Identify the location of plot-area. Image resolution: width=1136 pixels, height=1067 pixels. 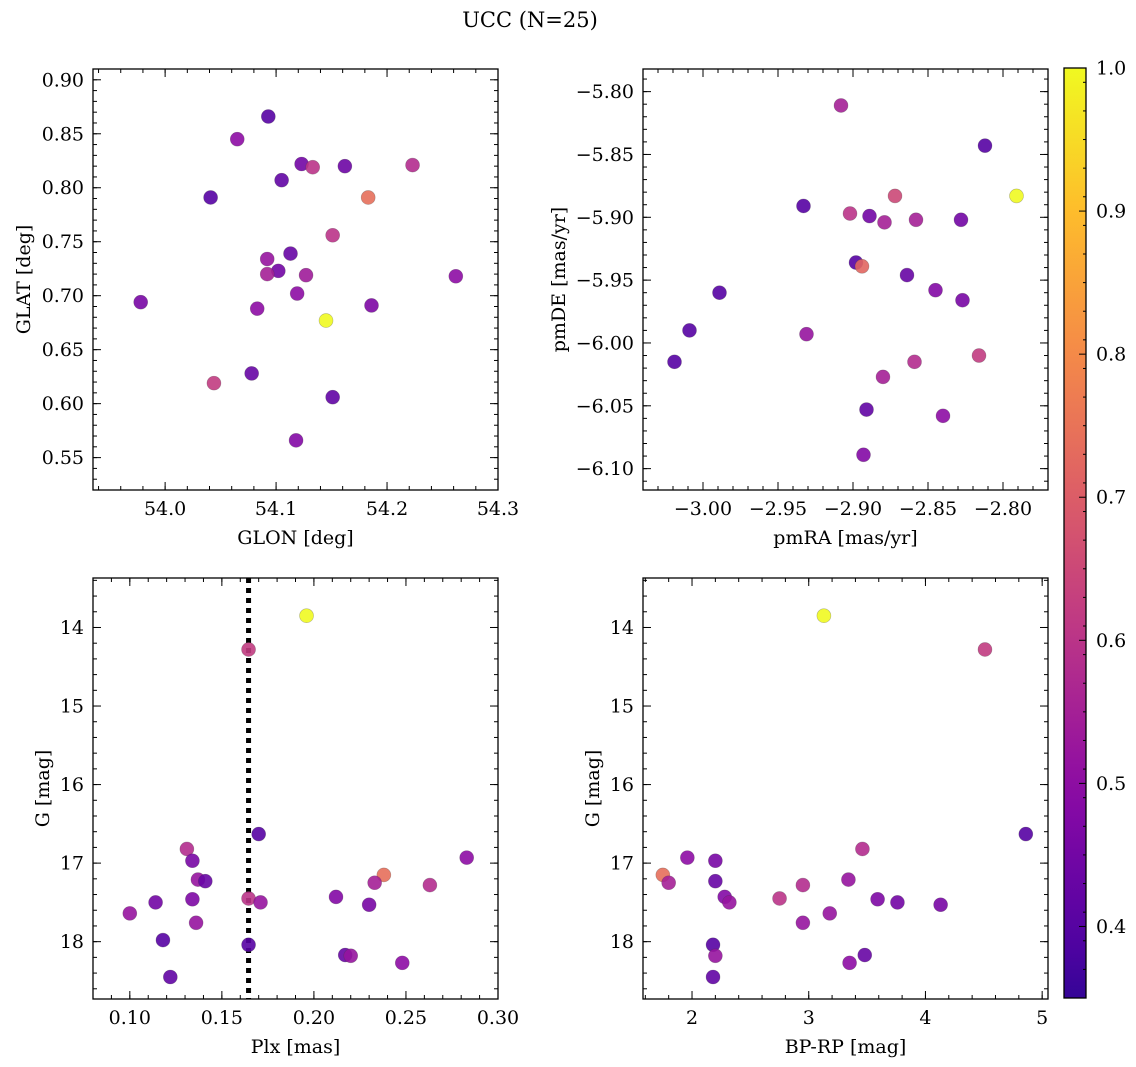
(844, 796).